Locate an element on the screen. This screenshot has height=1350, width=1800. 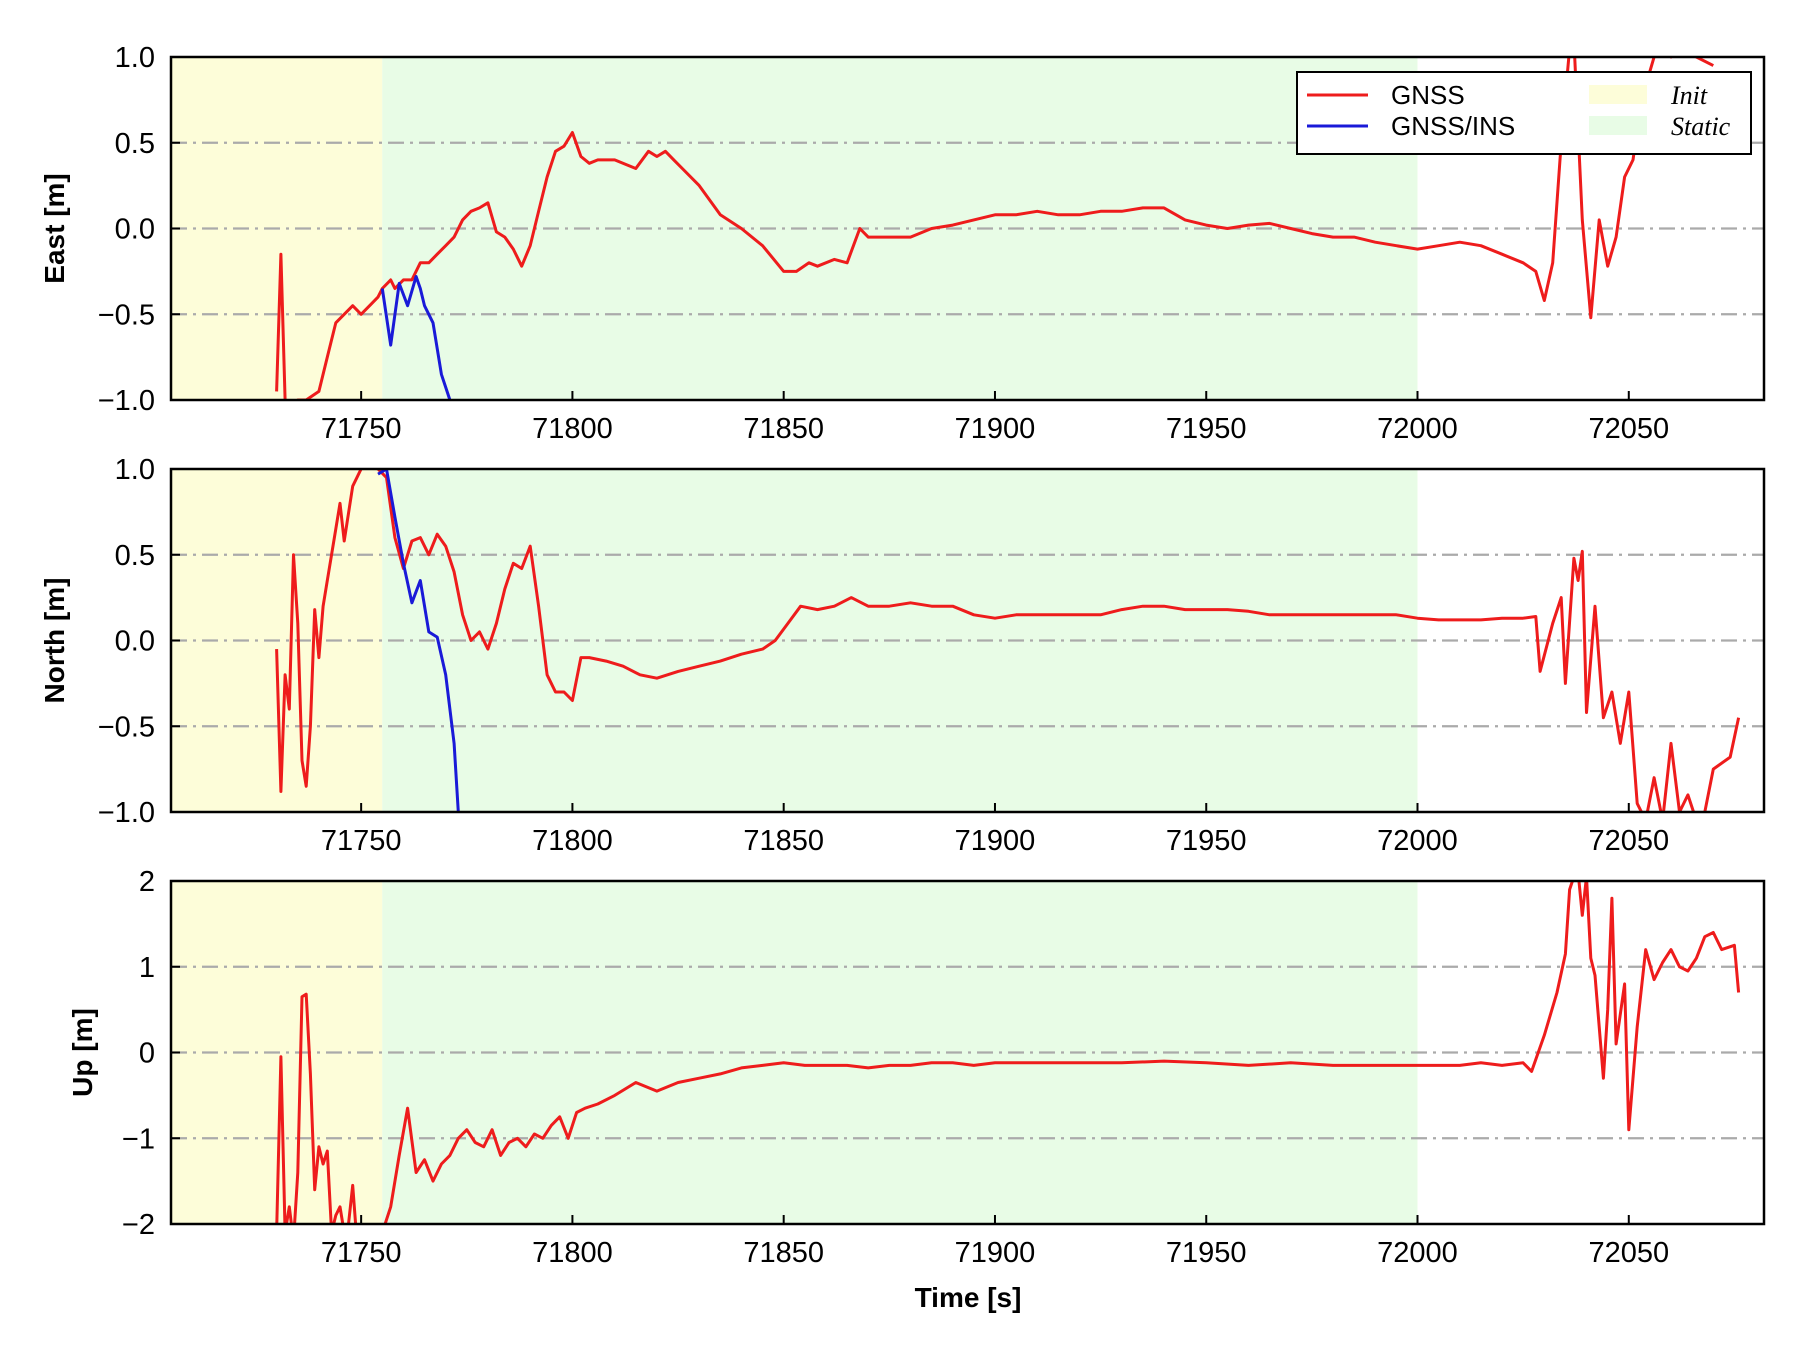
y-tick-label: −1 is located at coordinates (138, 1139).